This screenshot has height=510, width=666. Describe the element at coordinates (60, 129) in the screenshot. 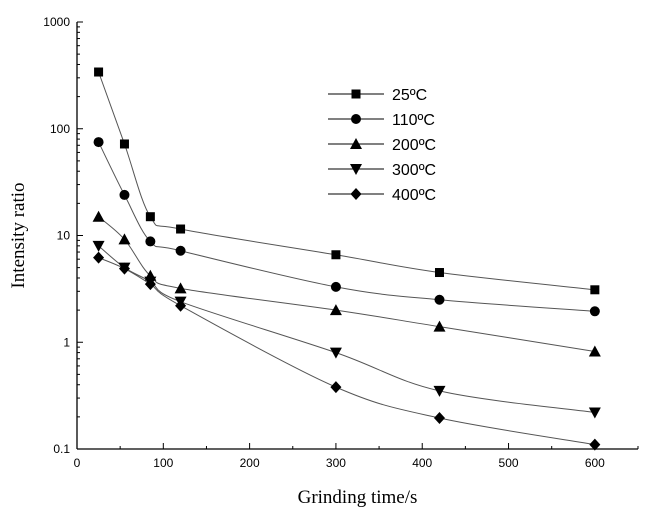

I see `y-tick-label: 100` at that location.